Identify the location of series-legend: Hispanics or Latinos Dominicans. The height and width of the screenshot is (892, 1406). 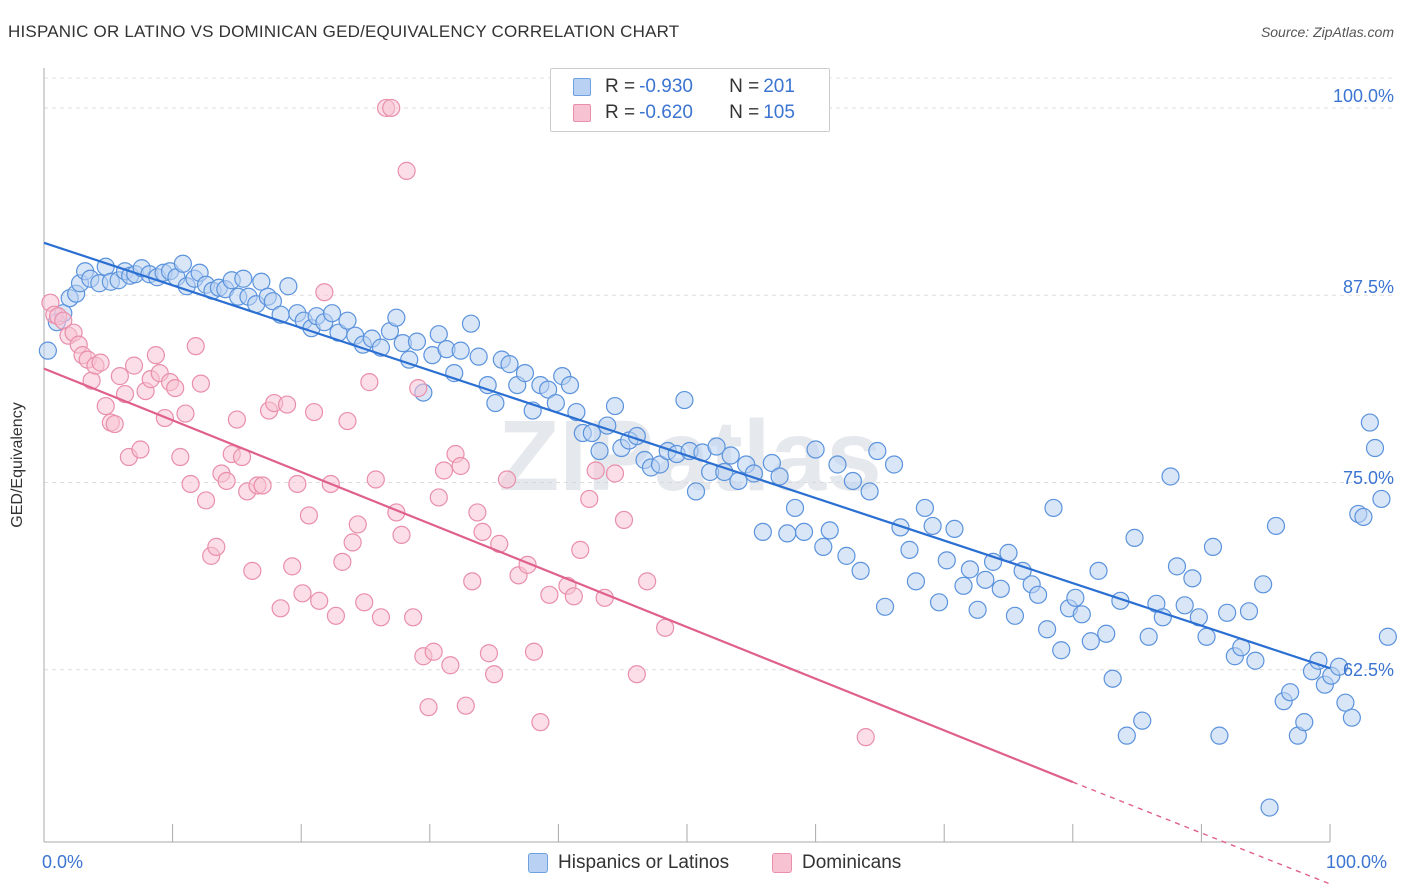
(703, 865).